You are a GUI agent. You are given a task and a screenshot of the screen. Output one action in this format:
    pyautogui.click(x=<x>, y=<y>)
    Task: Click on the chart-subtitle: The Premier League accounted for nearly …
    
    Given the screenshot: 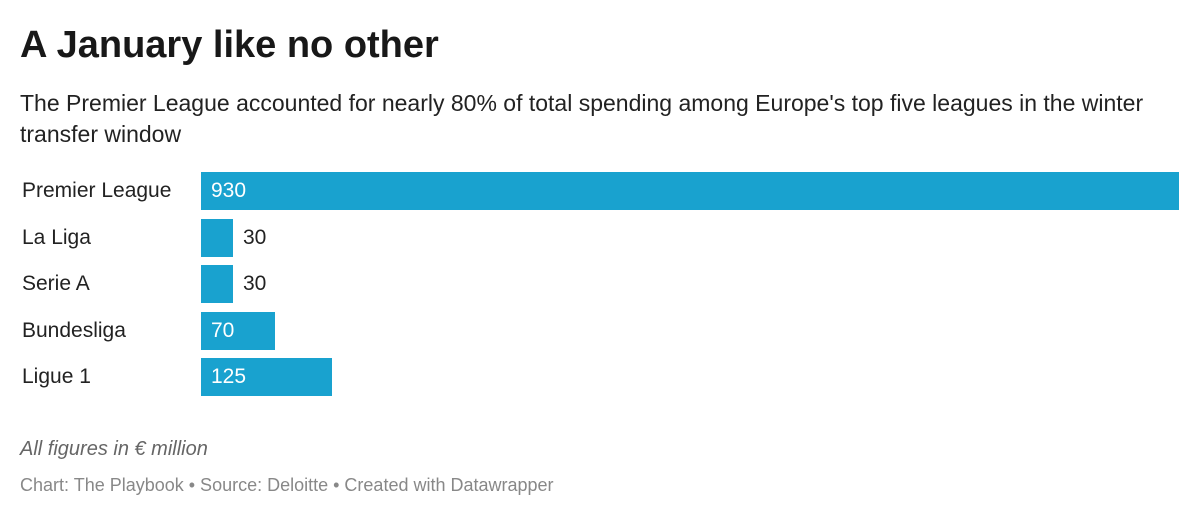 What is the action you would take?
    pyautogui.click(x=582, y=118)
    